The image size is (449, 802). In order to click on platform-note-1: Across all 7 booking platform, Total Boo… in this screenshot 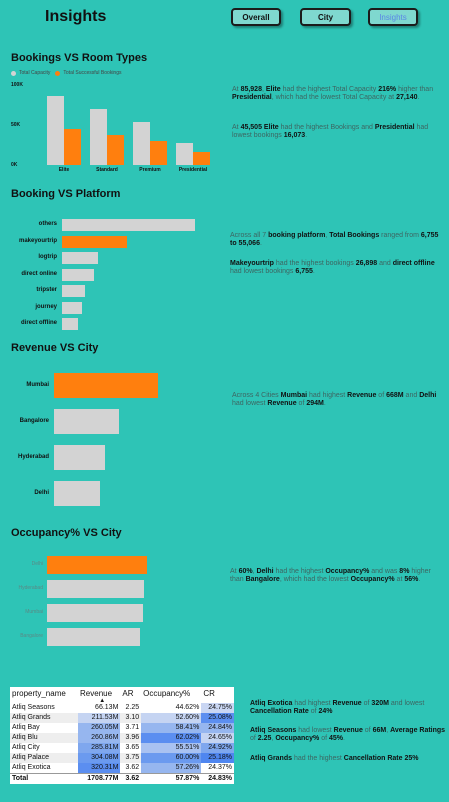, I will do `click(334, 239)`.